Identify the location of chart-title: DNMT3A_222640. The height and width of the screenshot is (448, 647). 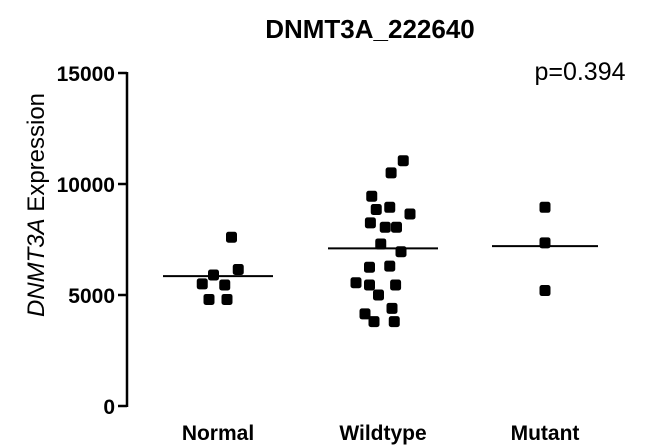
(370, 29).